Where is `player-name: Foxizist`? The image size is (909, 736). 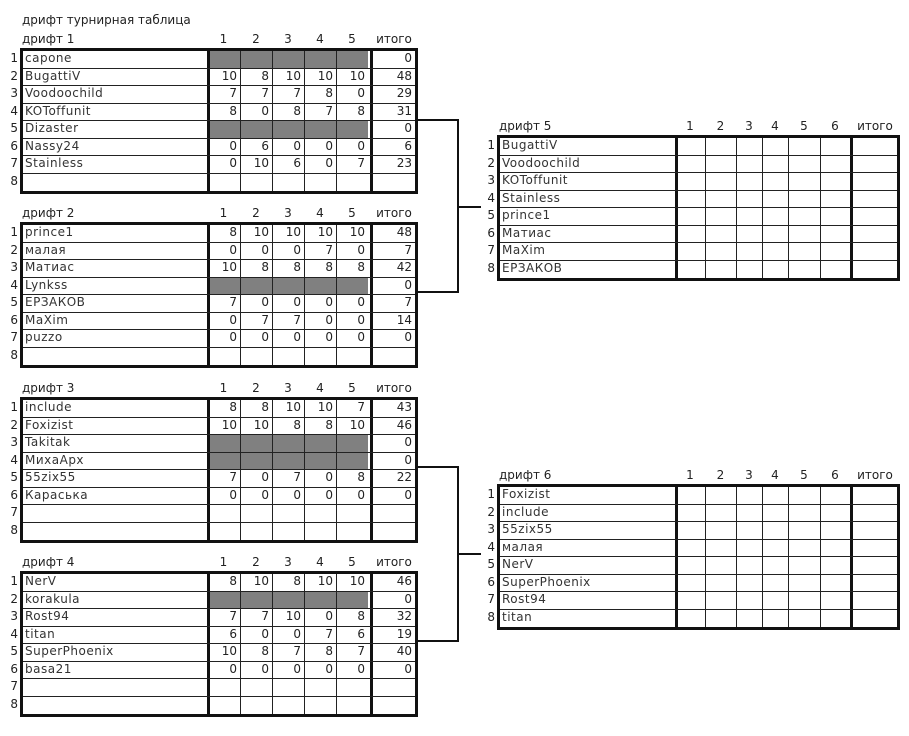 player-name: Foxizist is located at coordinates (49, 425).